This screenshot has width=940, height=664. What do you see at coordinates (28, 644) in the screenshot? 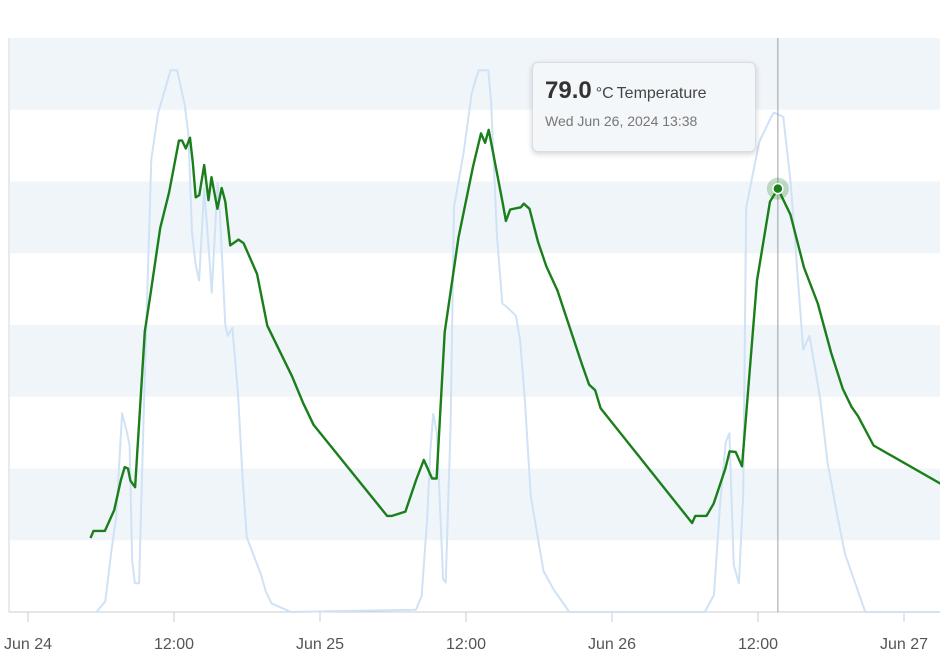
I see `x-tick-label: Jun 24` at bounding box center [28, 644].